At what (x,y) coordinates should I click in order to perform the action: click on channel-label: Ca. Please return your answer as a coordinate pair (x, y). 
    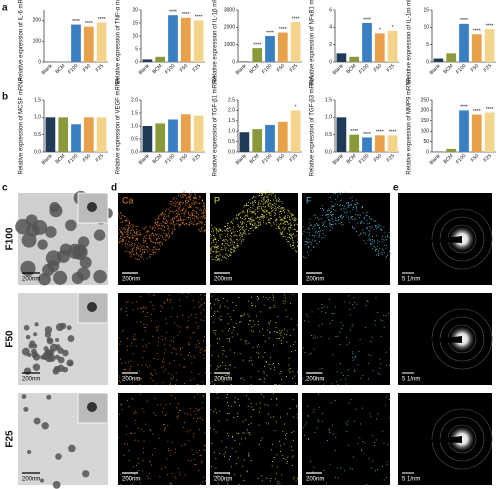
    Looking at the image, I should click on (128, 200).